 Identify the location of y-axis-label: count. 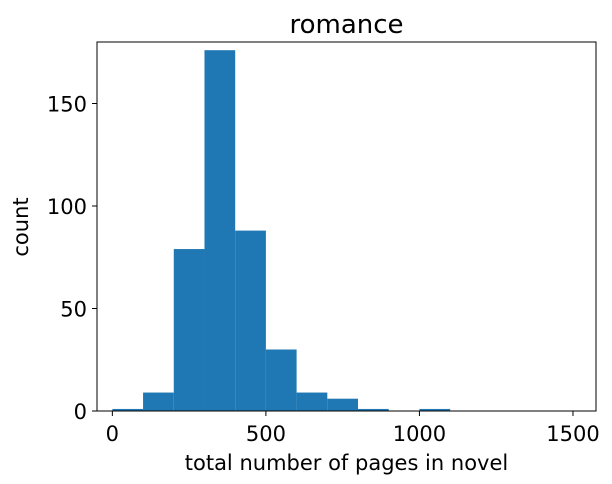
(21, 226).